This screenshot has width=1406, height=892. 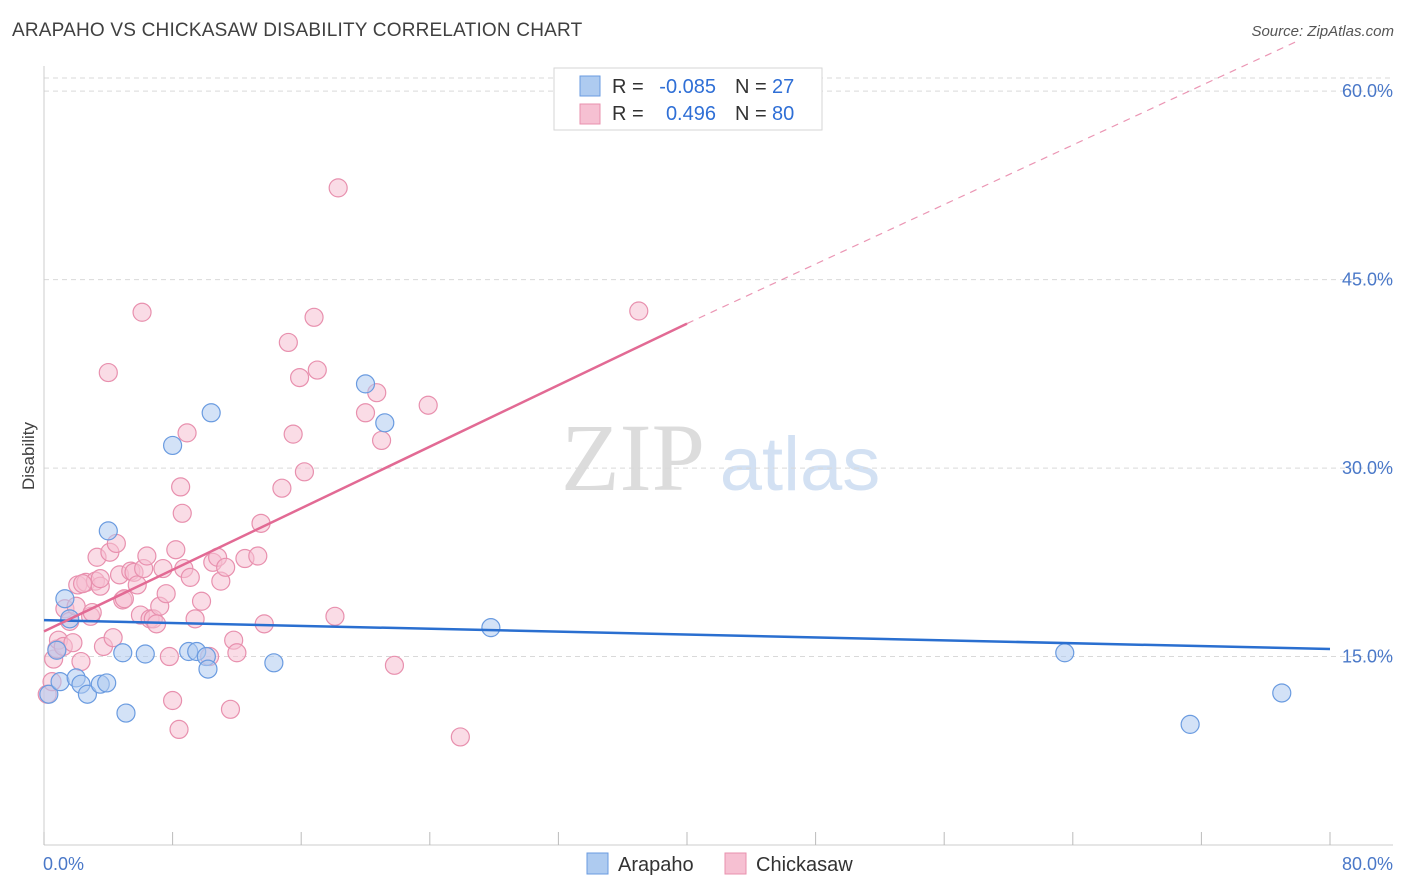 What do you see at coordinates (590, 114) in the screenshot?
I see `chickasaw-legend-swatch` at bounding box center [590, 114].